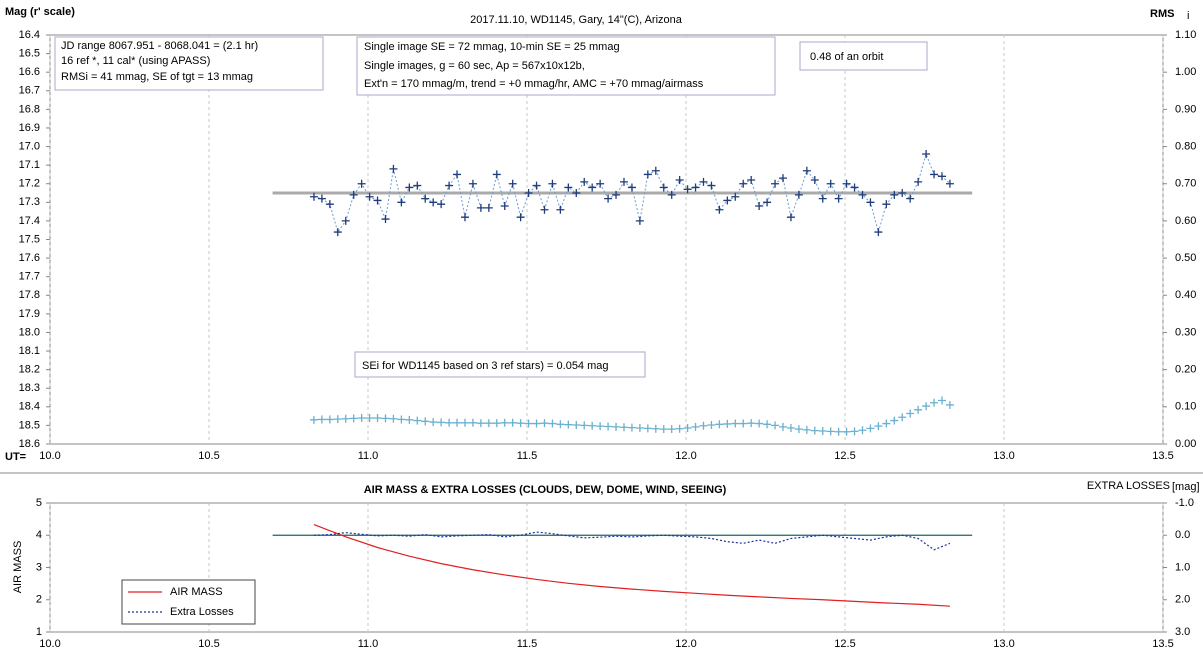 The width and height of the screenshot is (1203, 651). What do you see at coordinates (1185, 109) in the screenshot?
I see `y2-tick-label: 0.90` at bounding box center [1185, 109].